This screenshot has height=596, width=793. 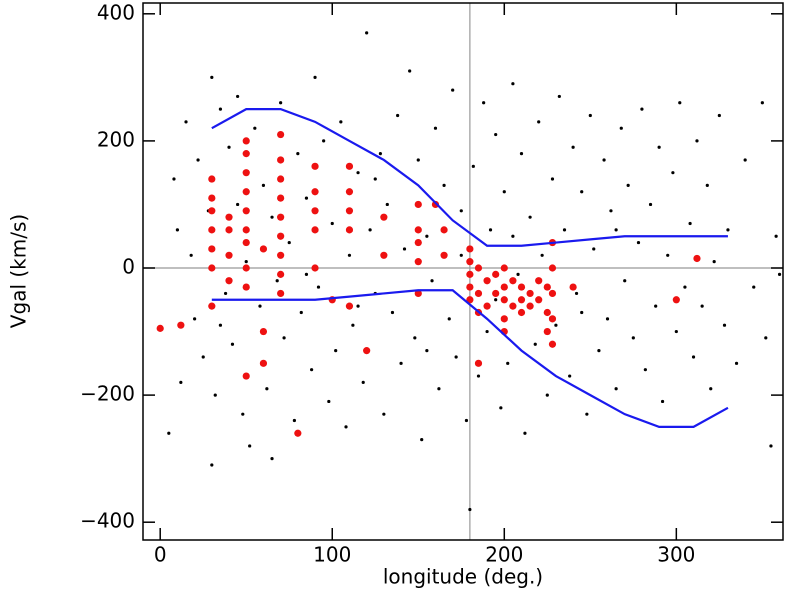 I want to click on x-tick-label: 100, so click(x=332, y=555).